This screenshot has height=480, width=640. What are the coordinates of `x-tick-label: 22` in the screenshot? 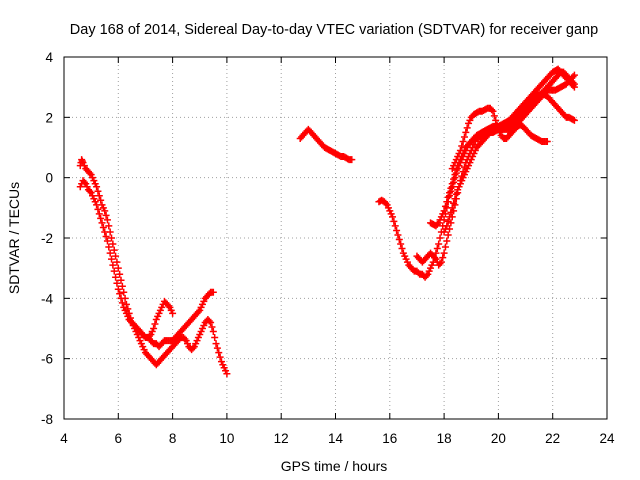 It's located at (552, 438).